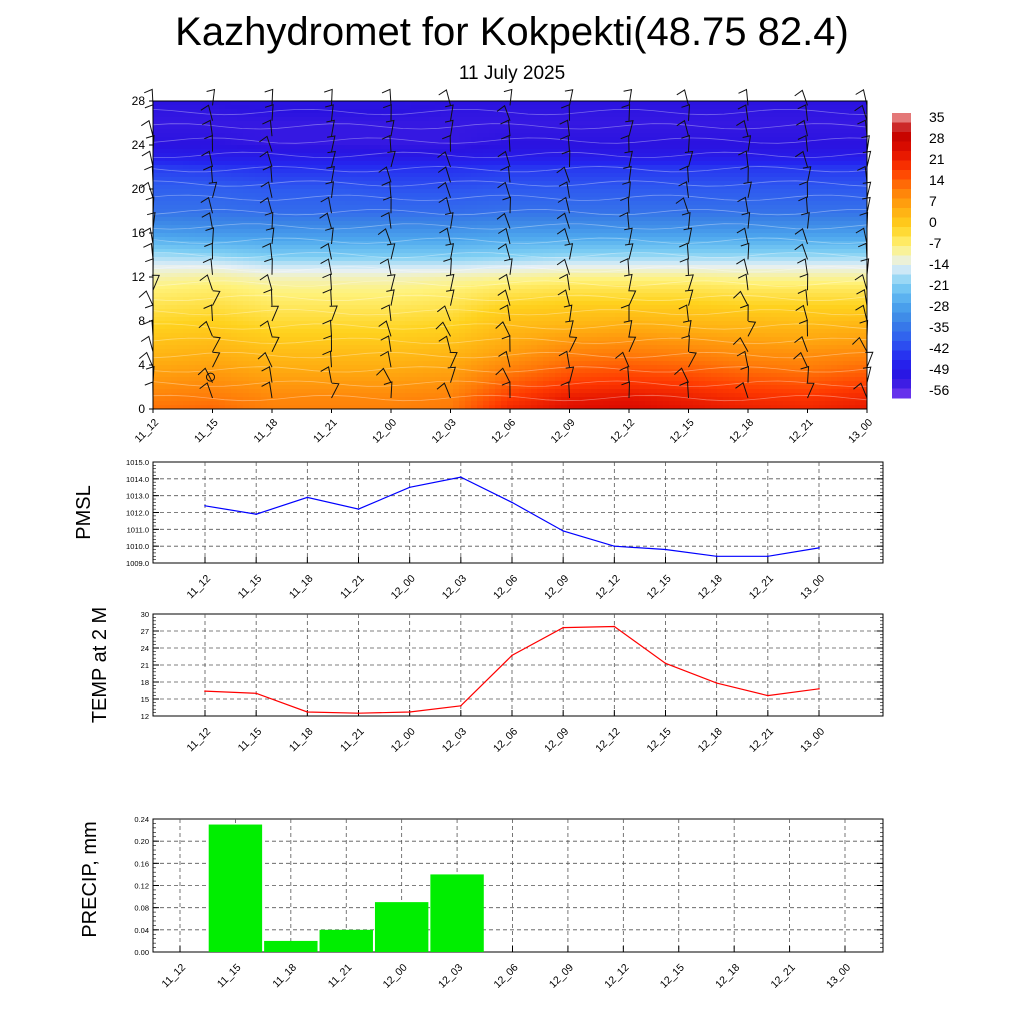 This screenshot has height=1024, width=1024. What do you see at coordinates (325, 431) in the screenshot?
I see `heatmap-xtick-label: 11_21` at bounding box center [325, 431].